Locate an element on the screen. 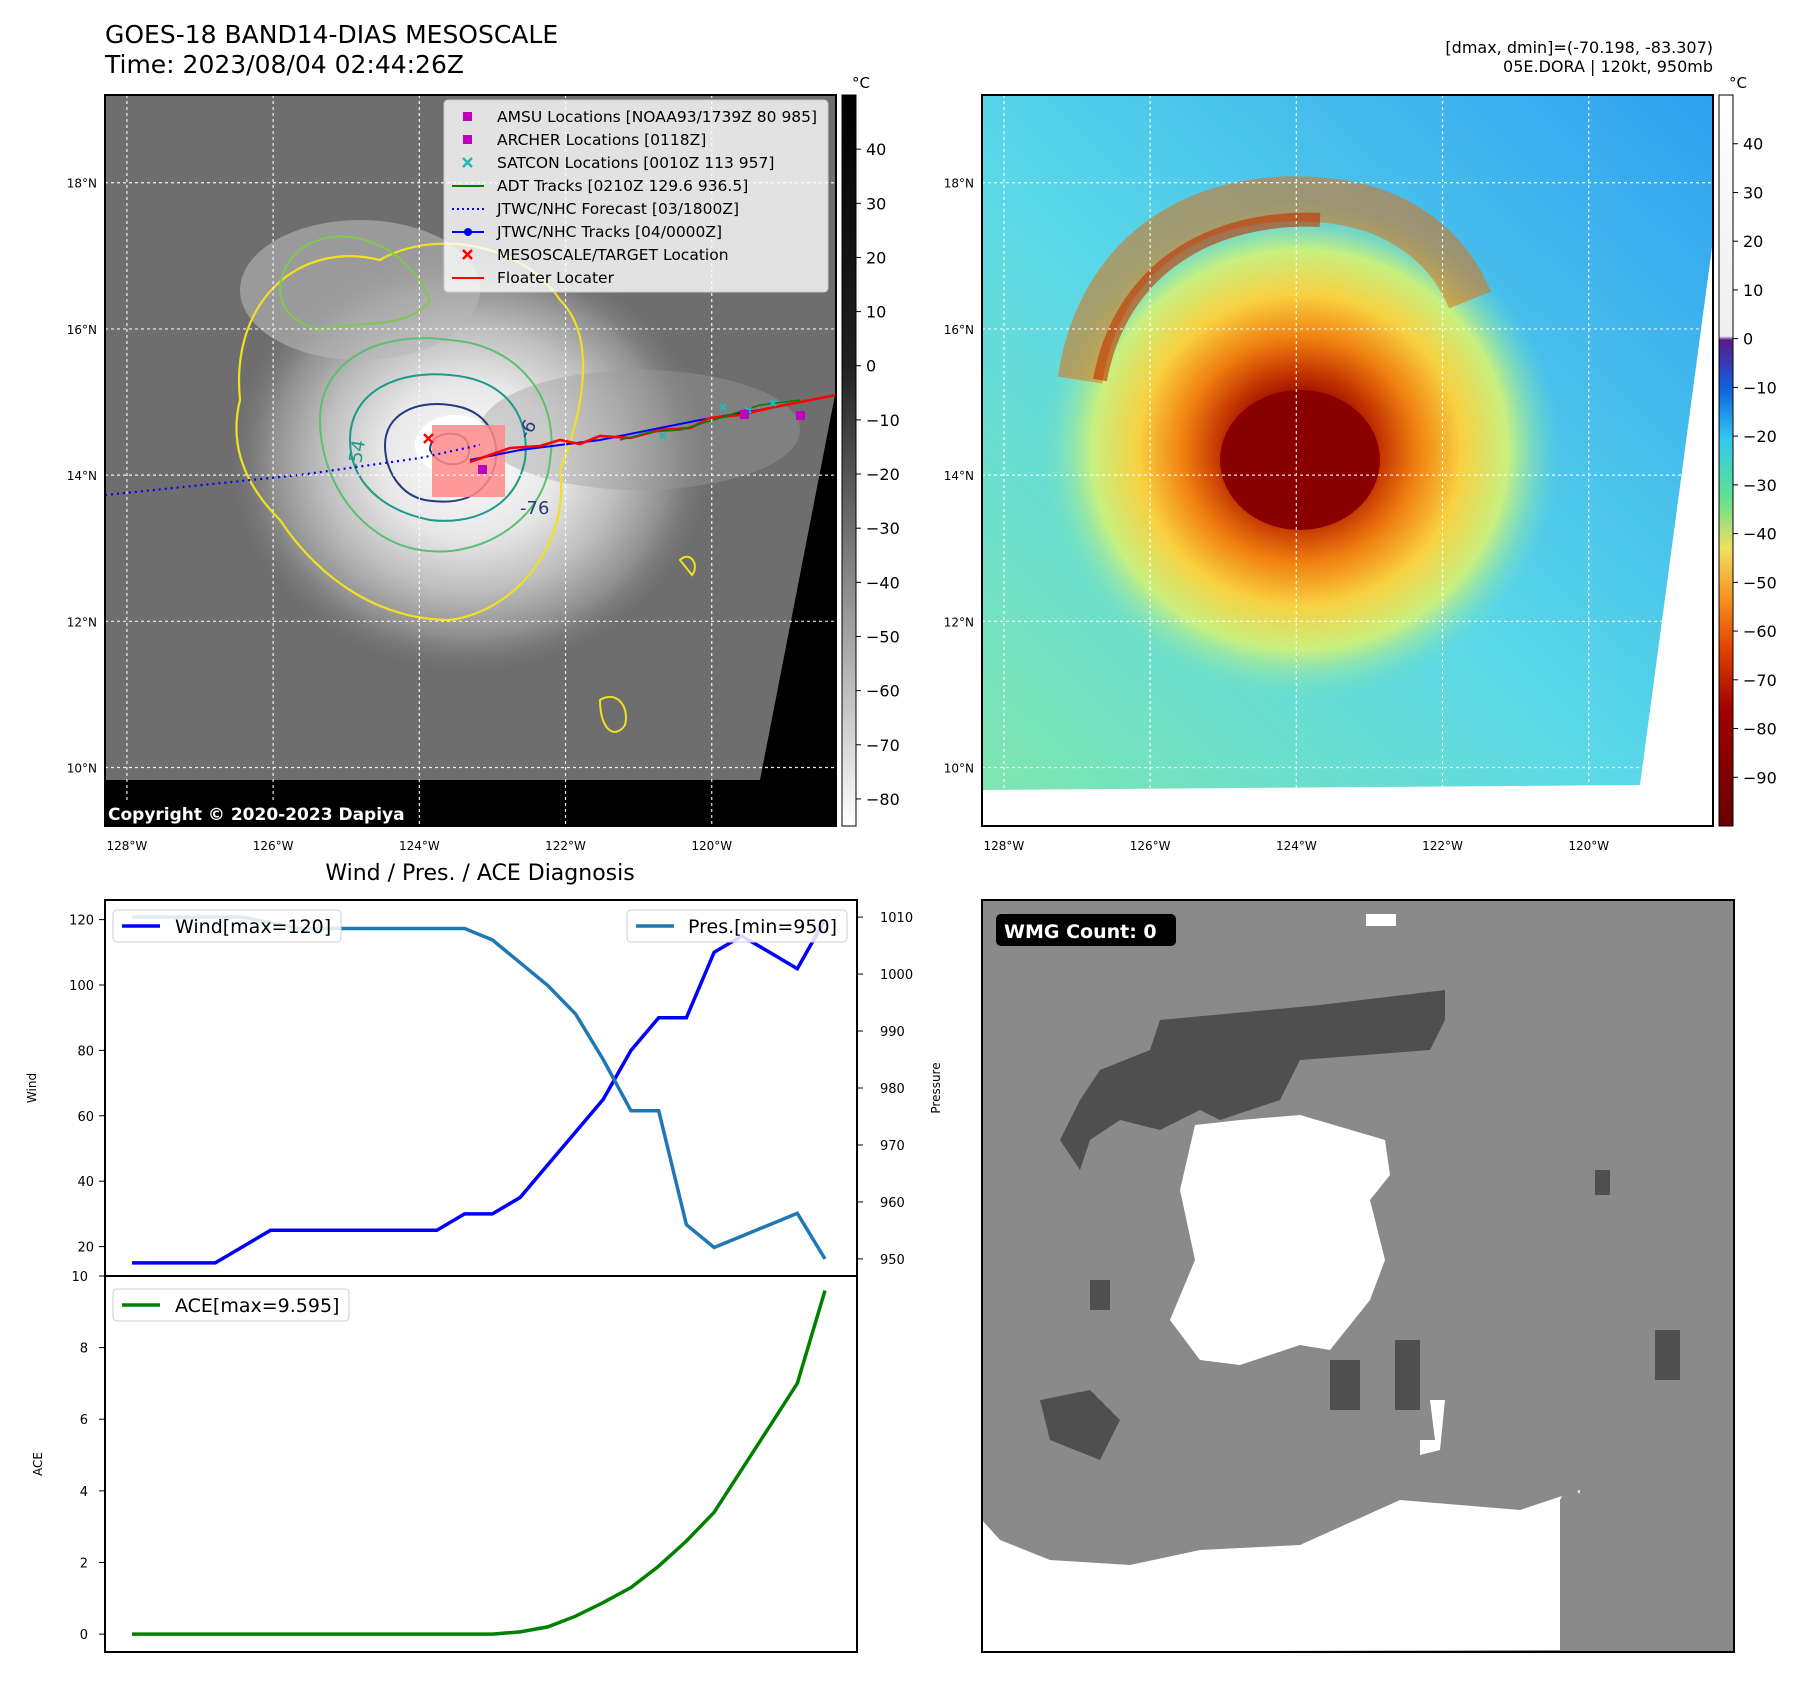  amsu-marker-center is located at coordinates (482, 469).